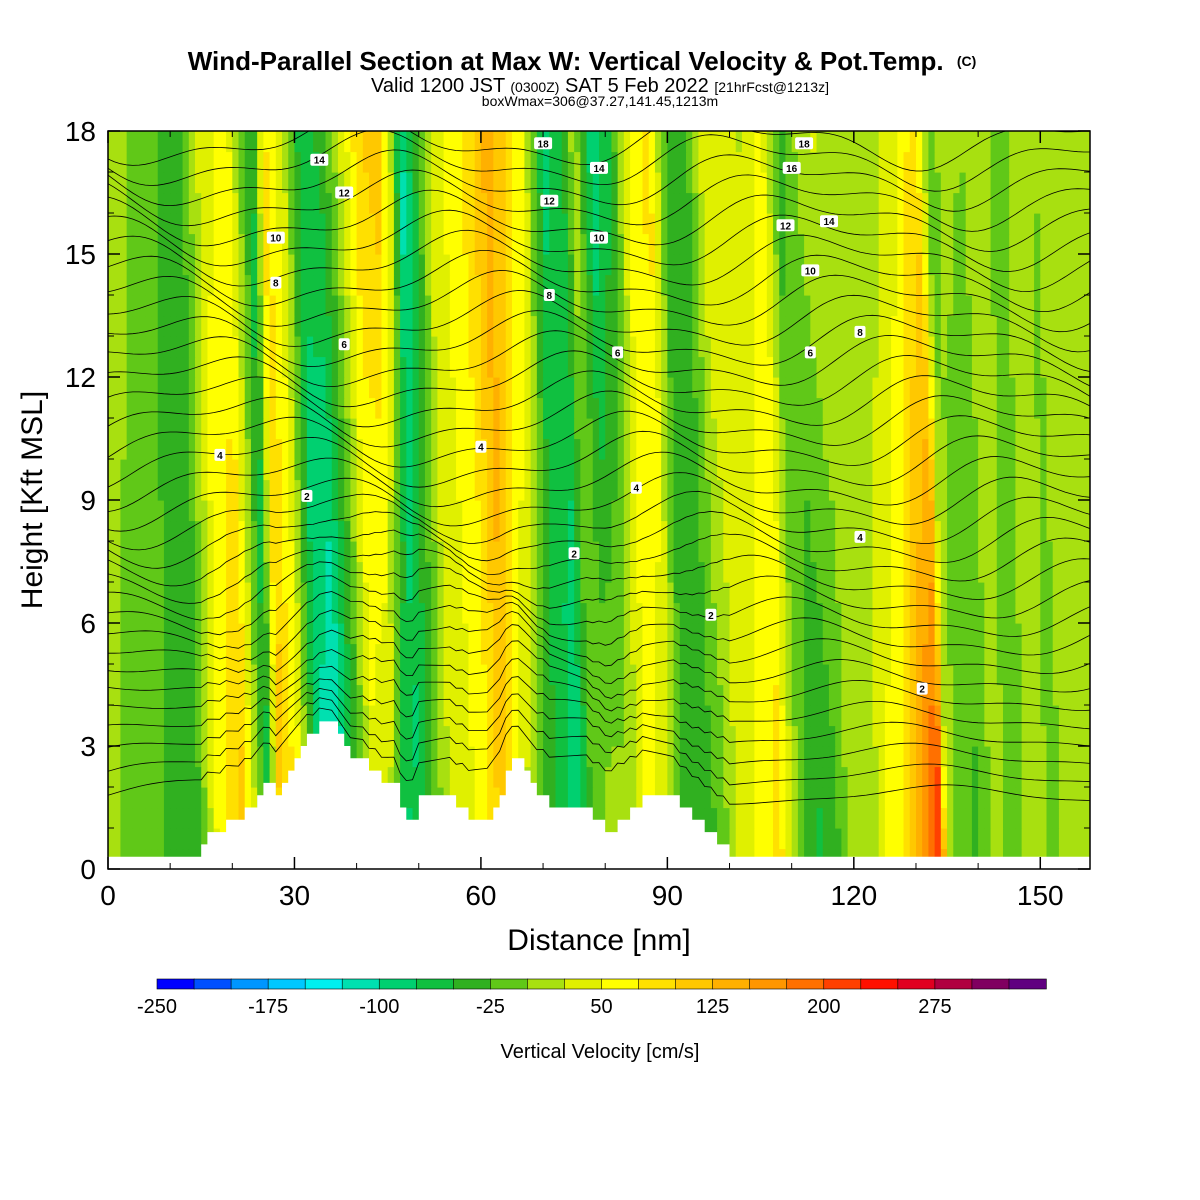 The image size is (1200, 1200). What do you see at coordinates (354, 613) in the screenshot?
I see `field-cell-1935` at bounding box center [354, 613].